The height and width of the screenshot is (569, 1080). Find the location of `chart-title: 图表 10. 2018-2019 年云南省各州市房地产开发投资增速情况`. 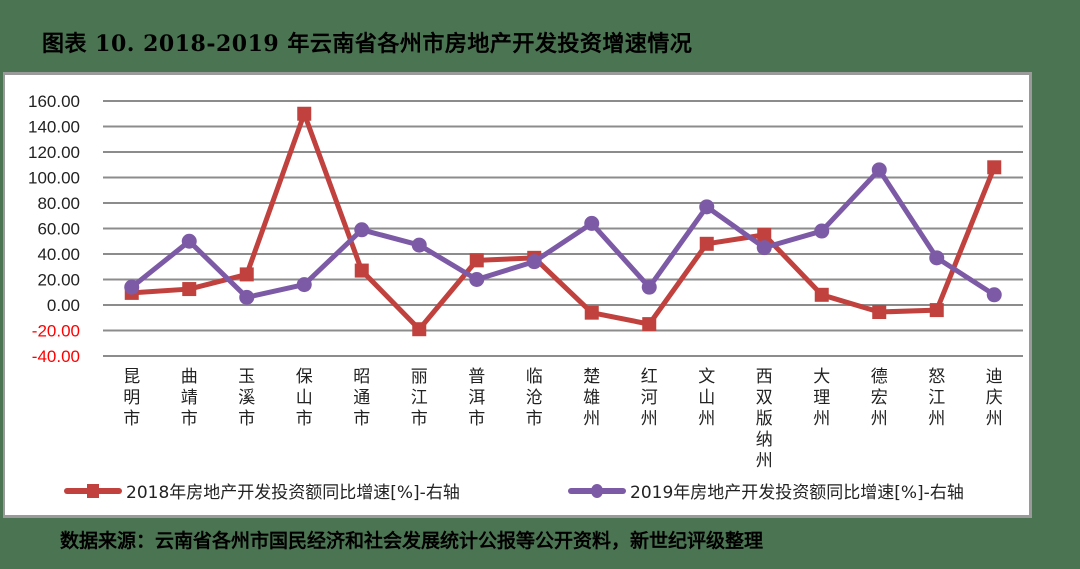

chart-title: 图表 10. 2018-2019 年云南省各州市房地产开发投资增速情况 is located at coordinates (367, 44).